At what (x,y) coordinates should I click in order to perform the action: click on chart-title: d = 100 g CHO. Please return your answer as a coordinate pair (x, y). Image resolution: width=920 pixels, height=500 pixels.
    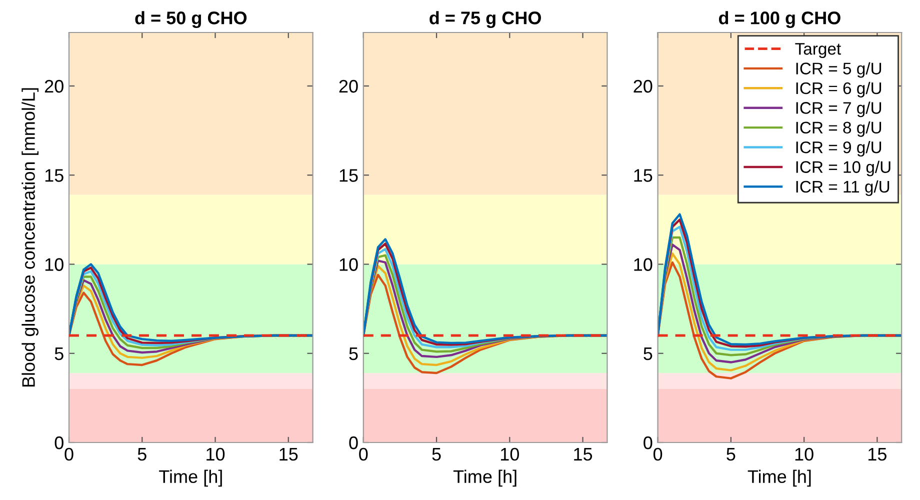
    Looking at the image, I should click on (779, 19).